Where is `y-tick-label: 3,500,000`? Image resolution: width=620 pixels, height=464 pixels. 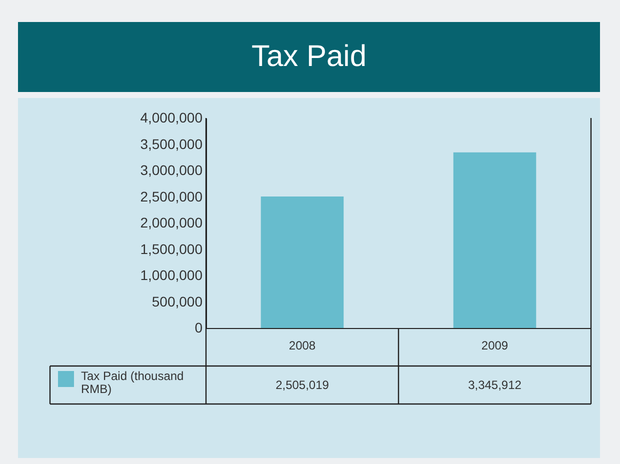
y-tick-label: 3,500,000 is located at coordinates (171, 144).